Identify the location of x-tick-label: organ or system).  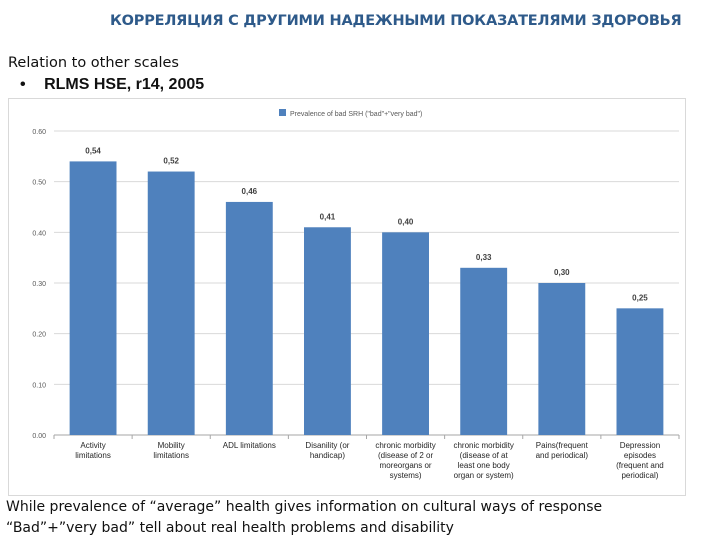
(484, 475).